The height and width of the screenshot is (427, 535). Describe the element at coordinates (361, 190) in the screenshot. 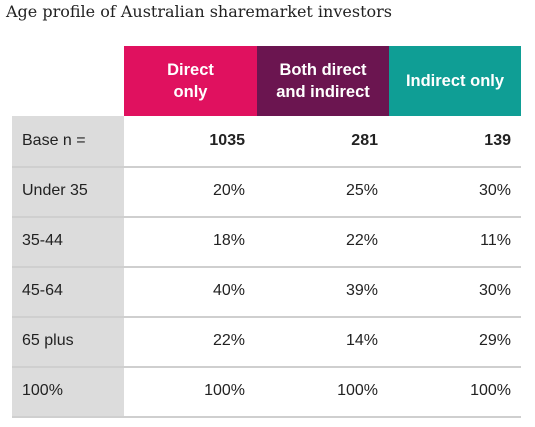

I see `table-cell-under-35-col2: 25%` at that location.